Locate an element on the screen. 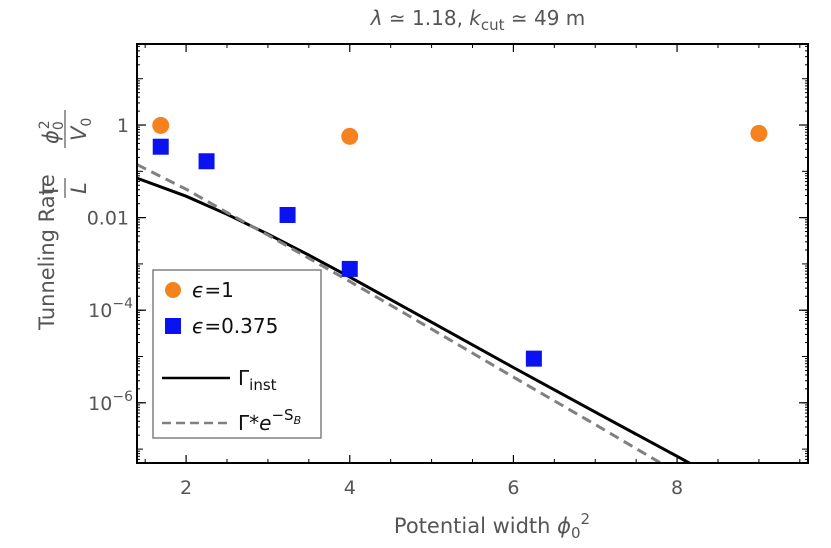  x-tick-label: 4 is located at coordinates (350, 488).